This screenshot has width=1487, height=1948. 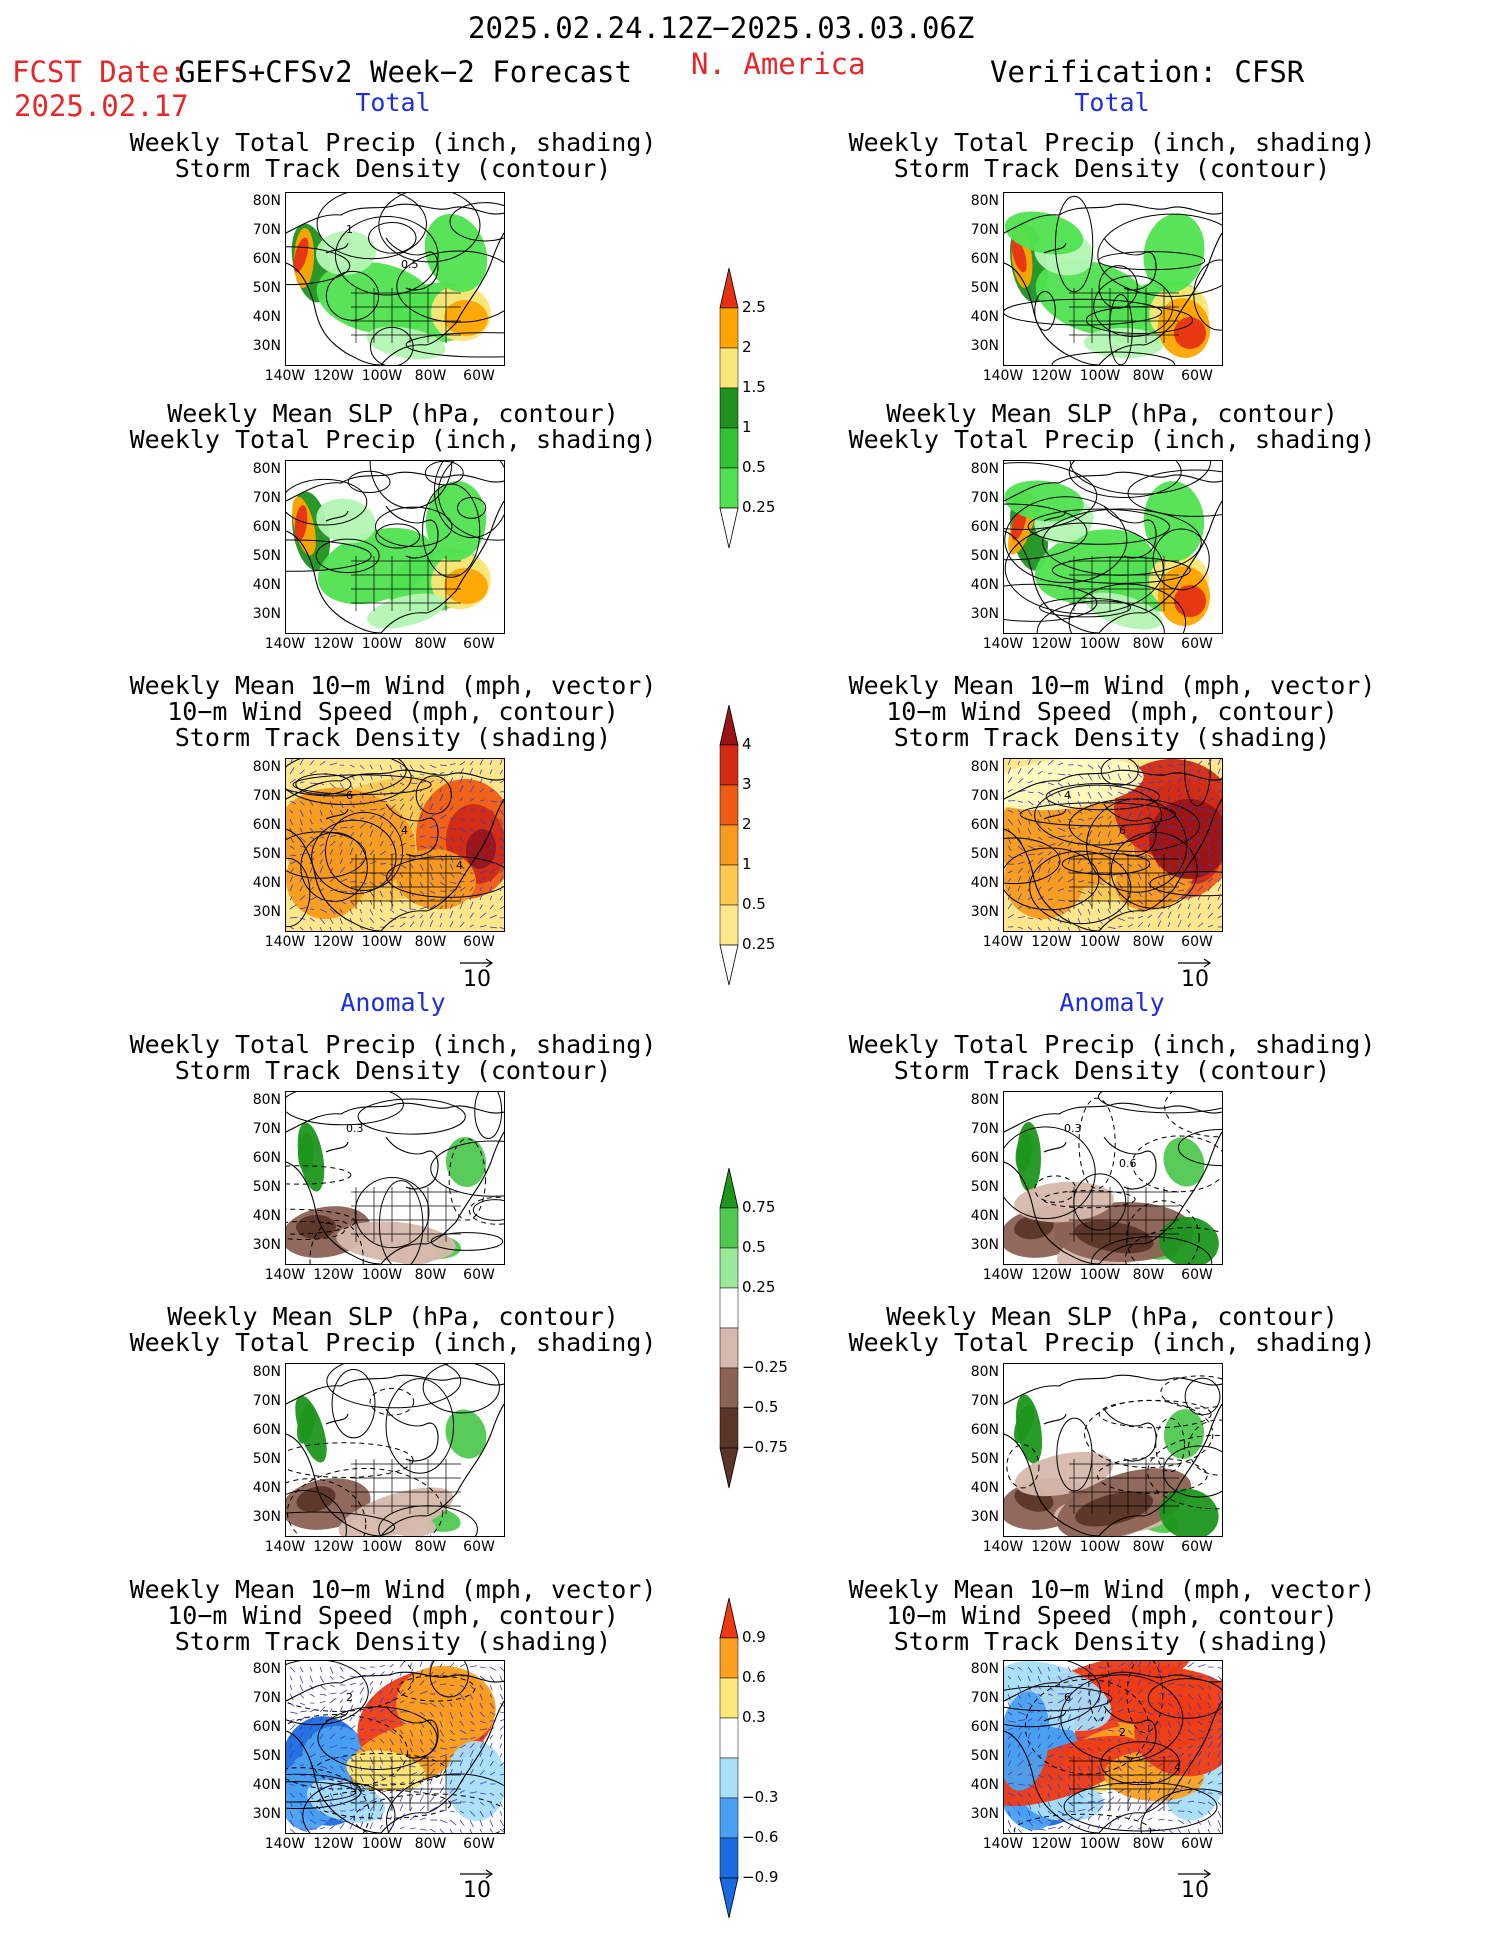 What do you see at coordinates (393, 102) in the screenshot?
I see `section-total-left: Total` at bounding box center [393, 102].